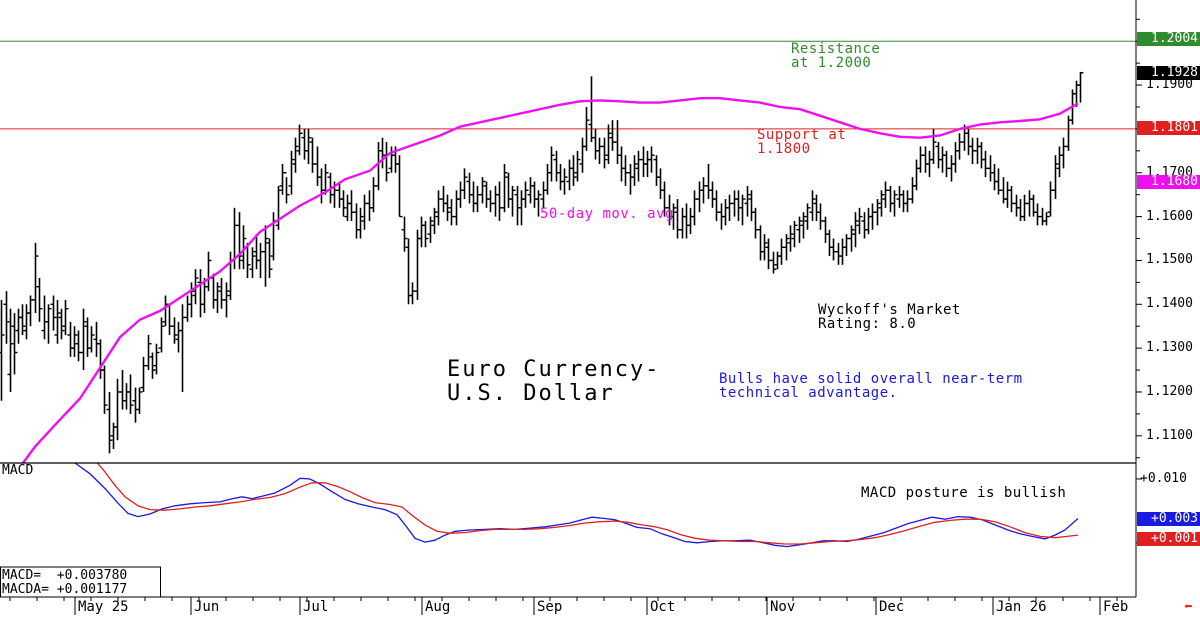  What do you see at coordinates (554, 369) in the screenshot?
I see `chart-title-line1: Euro Currency-` at bounding box center [554, 369].